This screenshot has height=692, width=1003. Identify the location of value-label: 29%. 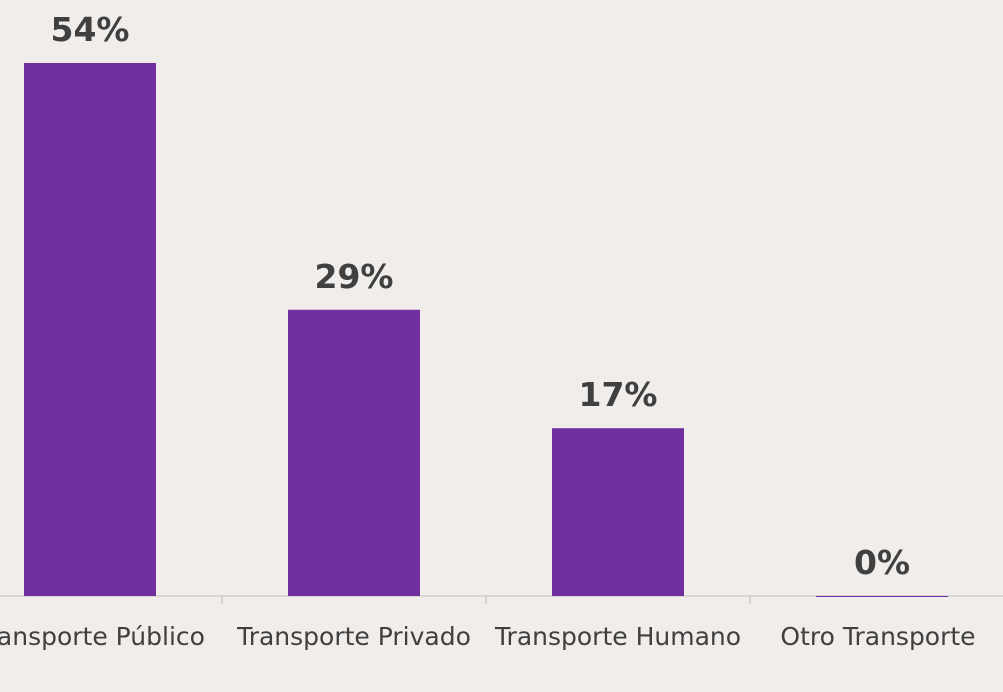
(354, 276).